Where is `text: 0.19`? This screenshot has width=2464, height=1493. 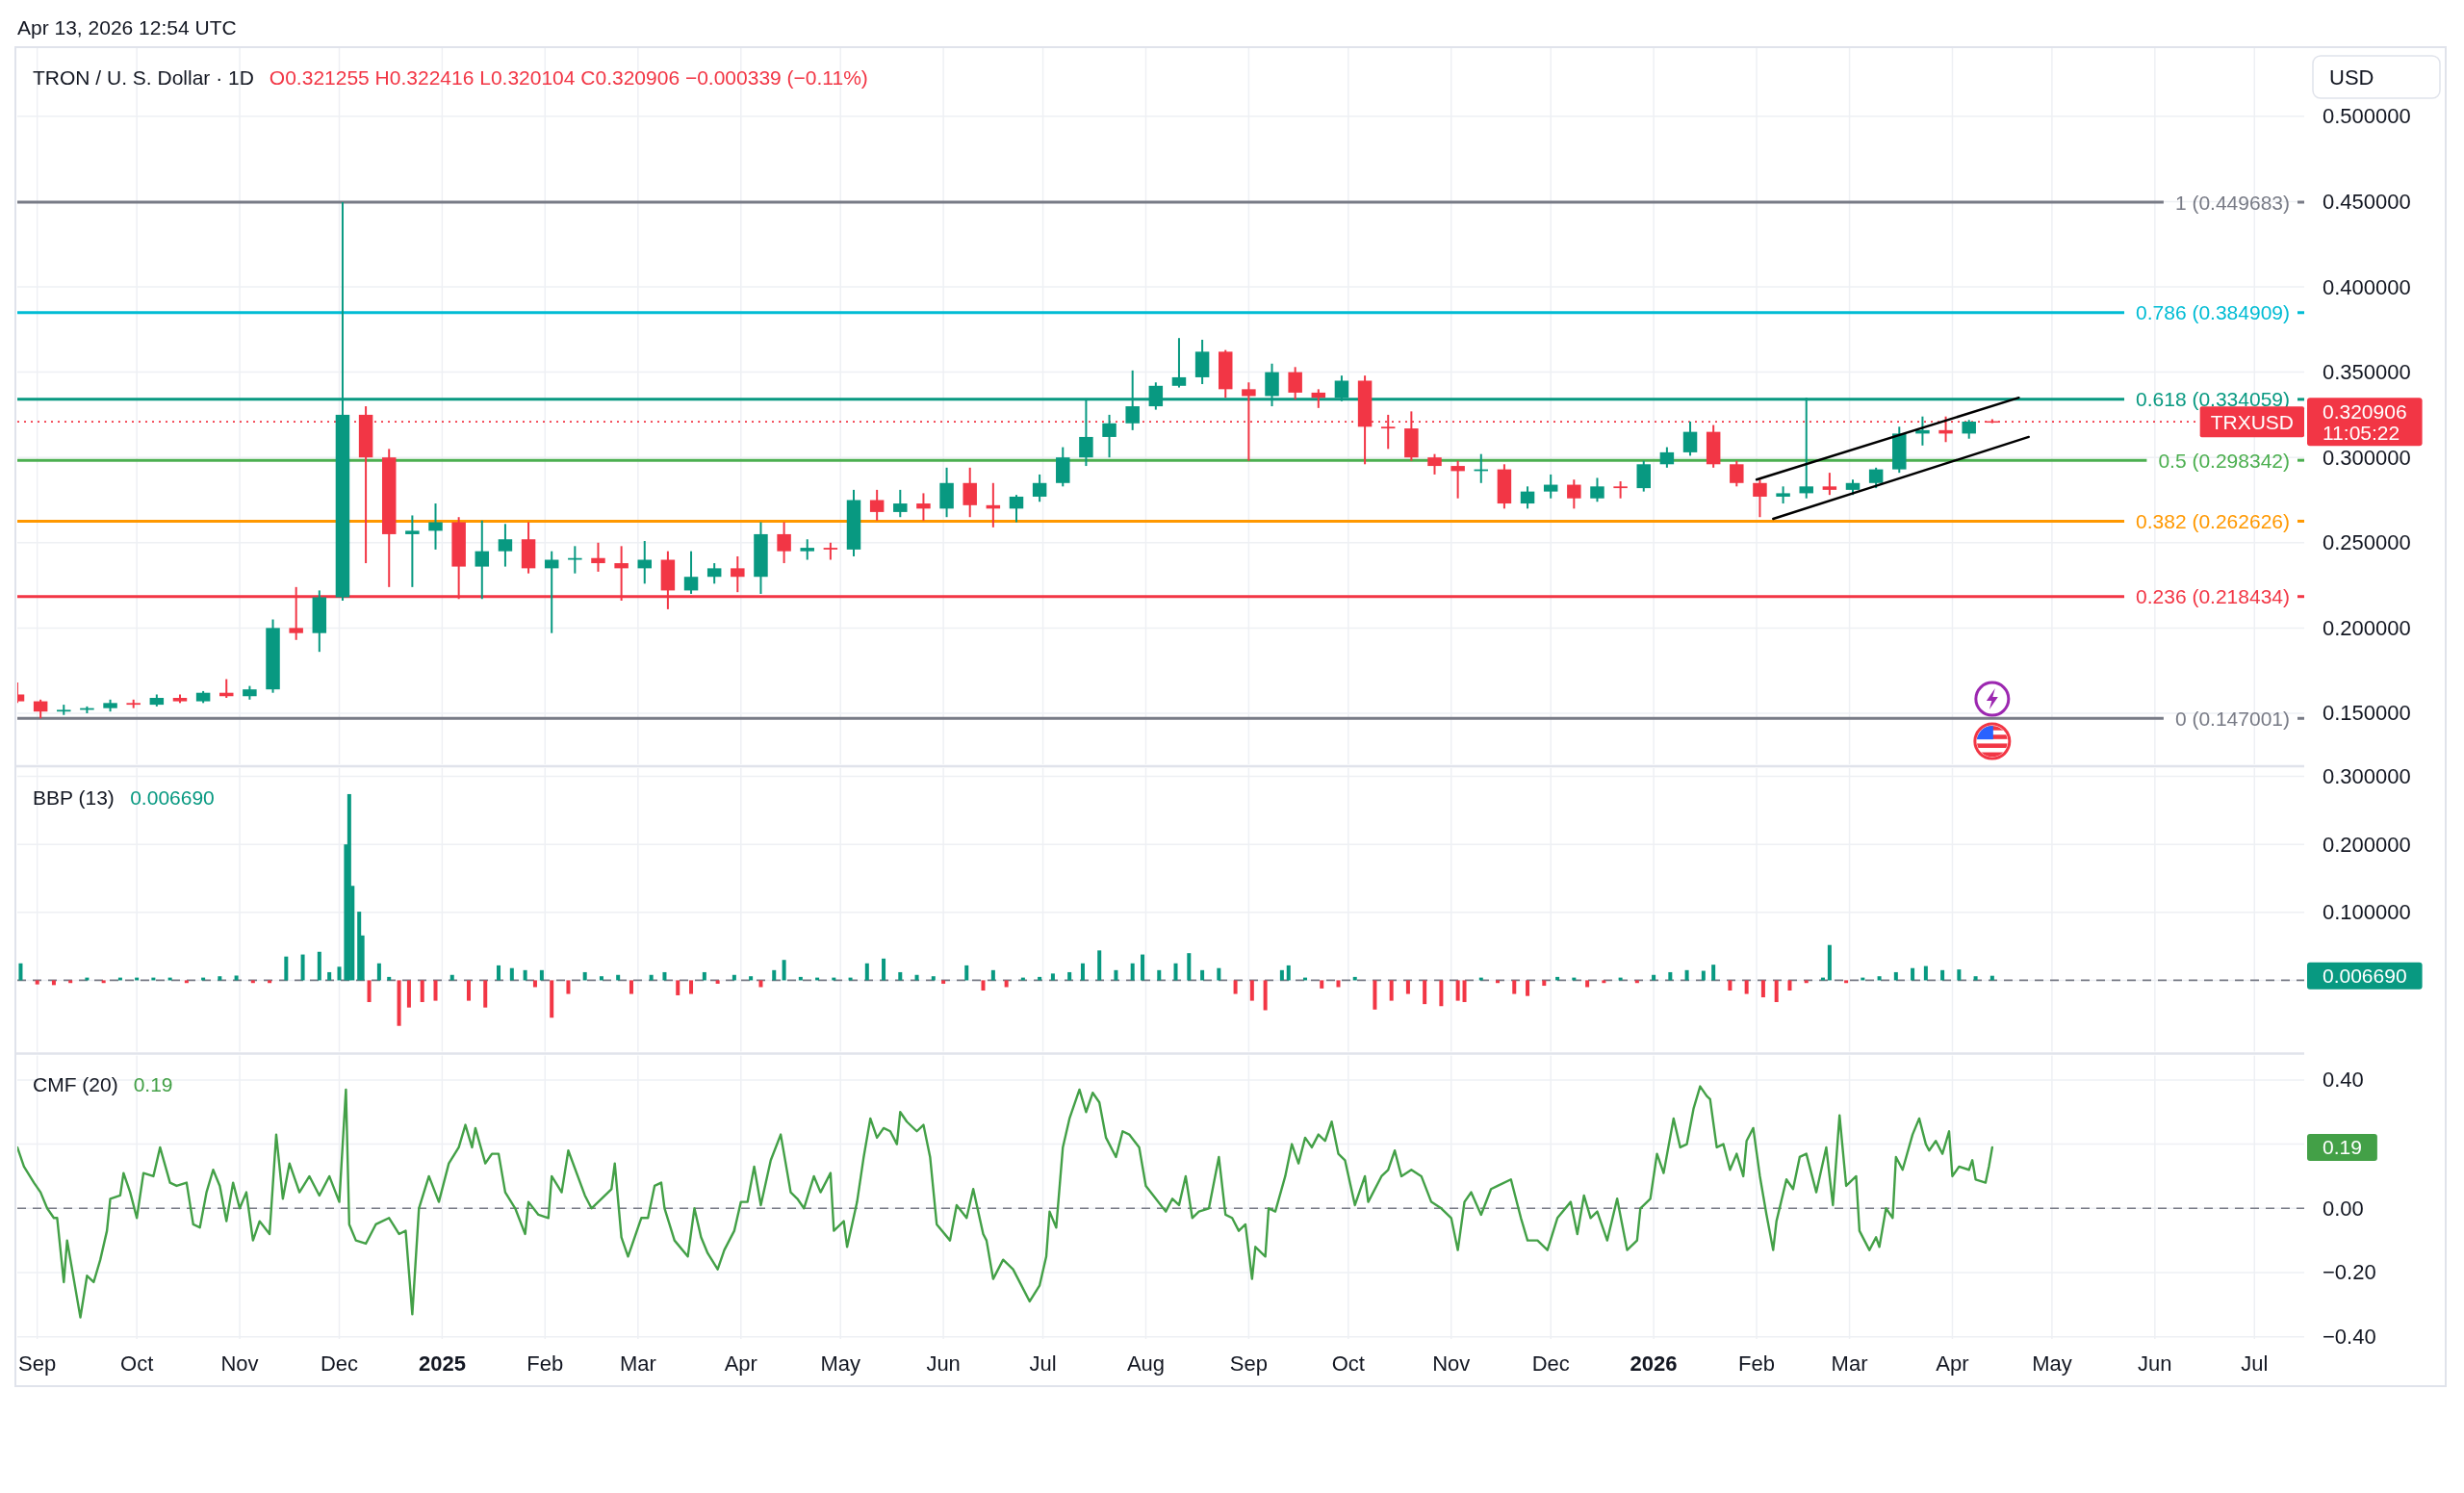 text: 0.19 is located at coordinates (2342, 1147).